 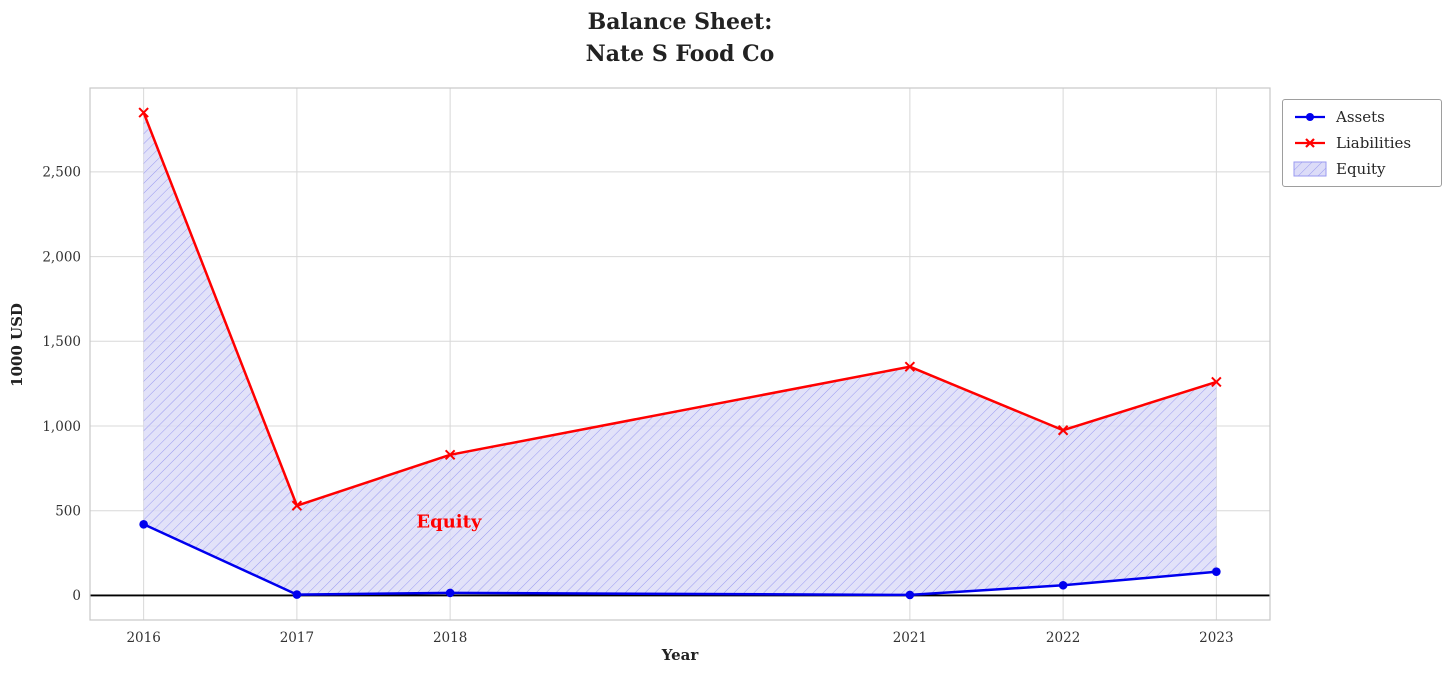 I want to click on y-tick-label: 1,000, so click(x=61, y=427).